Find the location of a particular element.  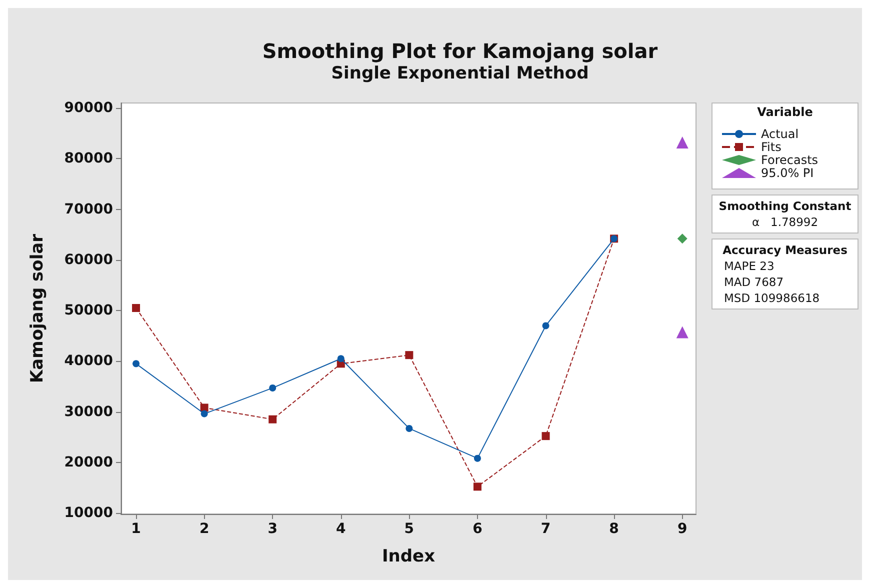

legend-label: 95.0% PI is located at coordinates (787, 173).